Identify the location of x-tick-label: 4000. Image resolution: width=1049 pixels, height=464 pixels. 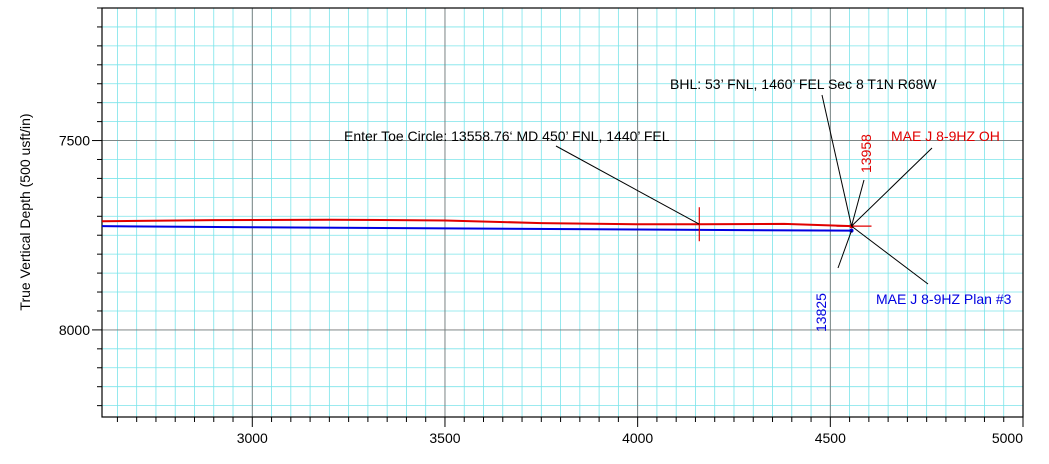
(637, 438).